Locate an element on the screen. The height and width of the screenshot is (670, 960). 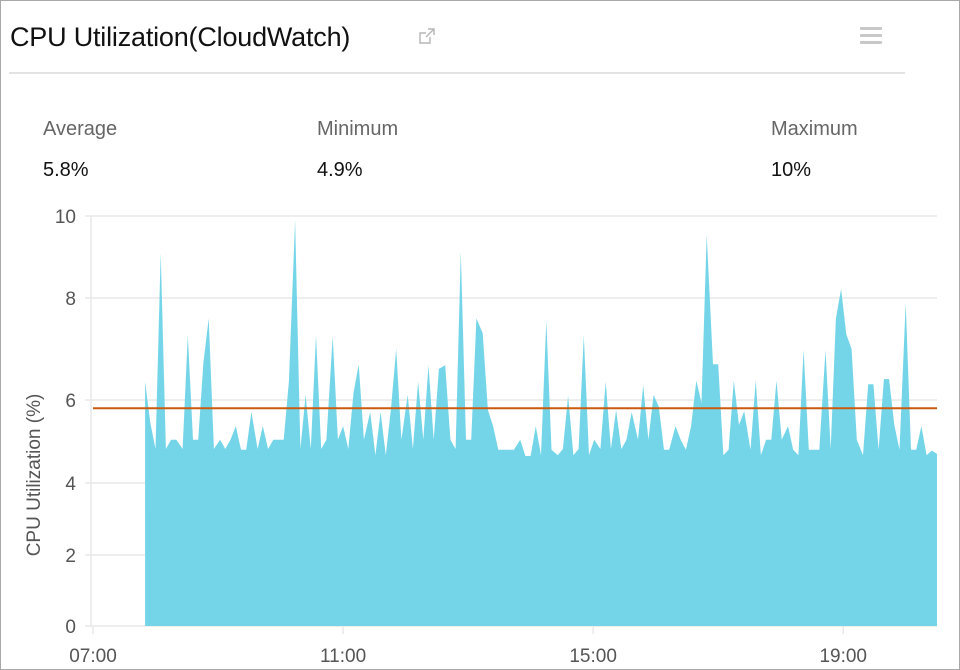
x-tick-label: 11:00 is located at coordinates (343, 656).